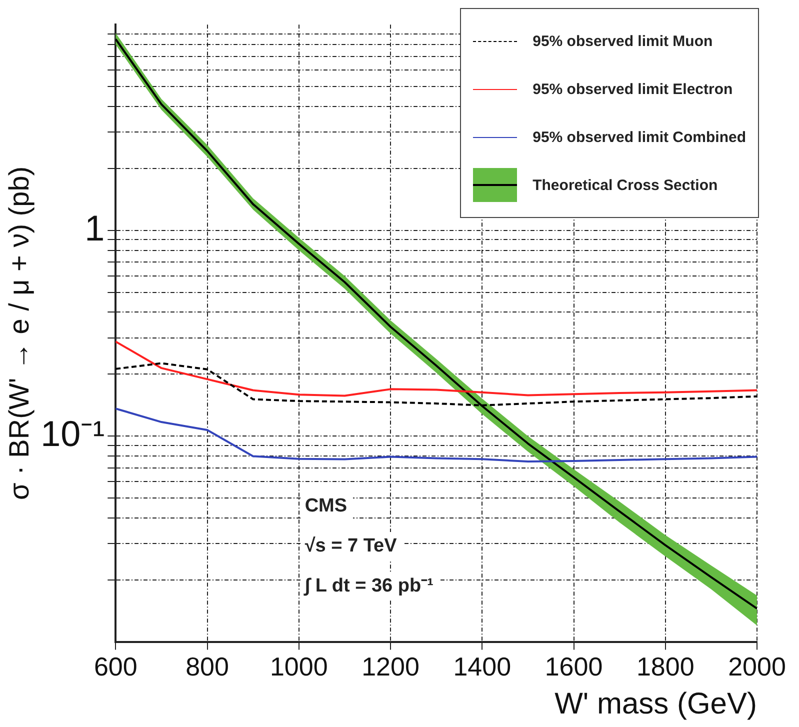 The width and height of the screenshot is (799, 727). What do you see at coordinates (482, 667) in the screenshot?
I see `x-tick-label: 1400` at bounding box center [482, 667].